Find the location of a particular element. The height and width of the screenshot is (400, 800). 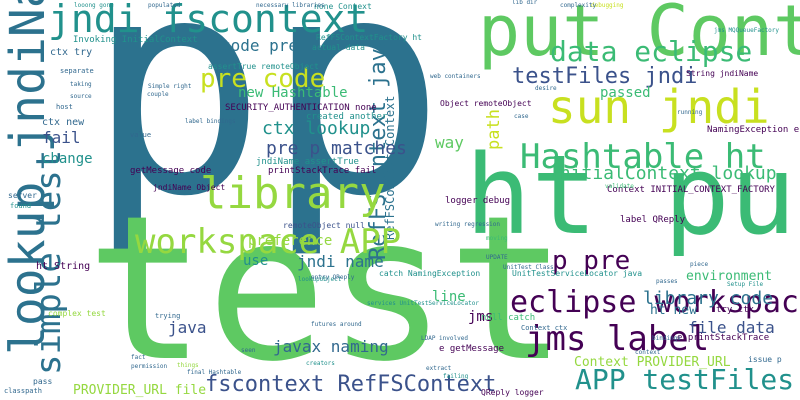

word-futures-around: futures around is located at coordinates (336, 324).